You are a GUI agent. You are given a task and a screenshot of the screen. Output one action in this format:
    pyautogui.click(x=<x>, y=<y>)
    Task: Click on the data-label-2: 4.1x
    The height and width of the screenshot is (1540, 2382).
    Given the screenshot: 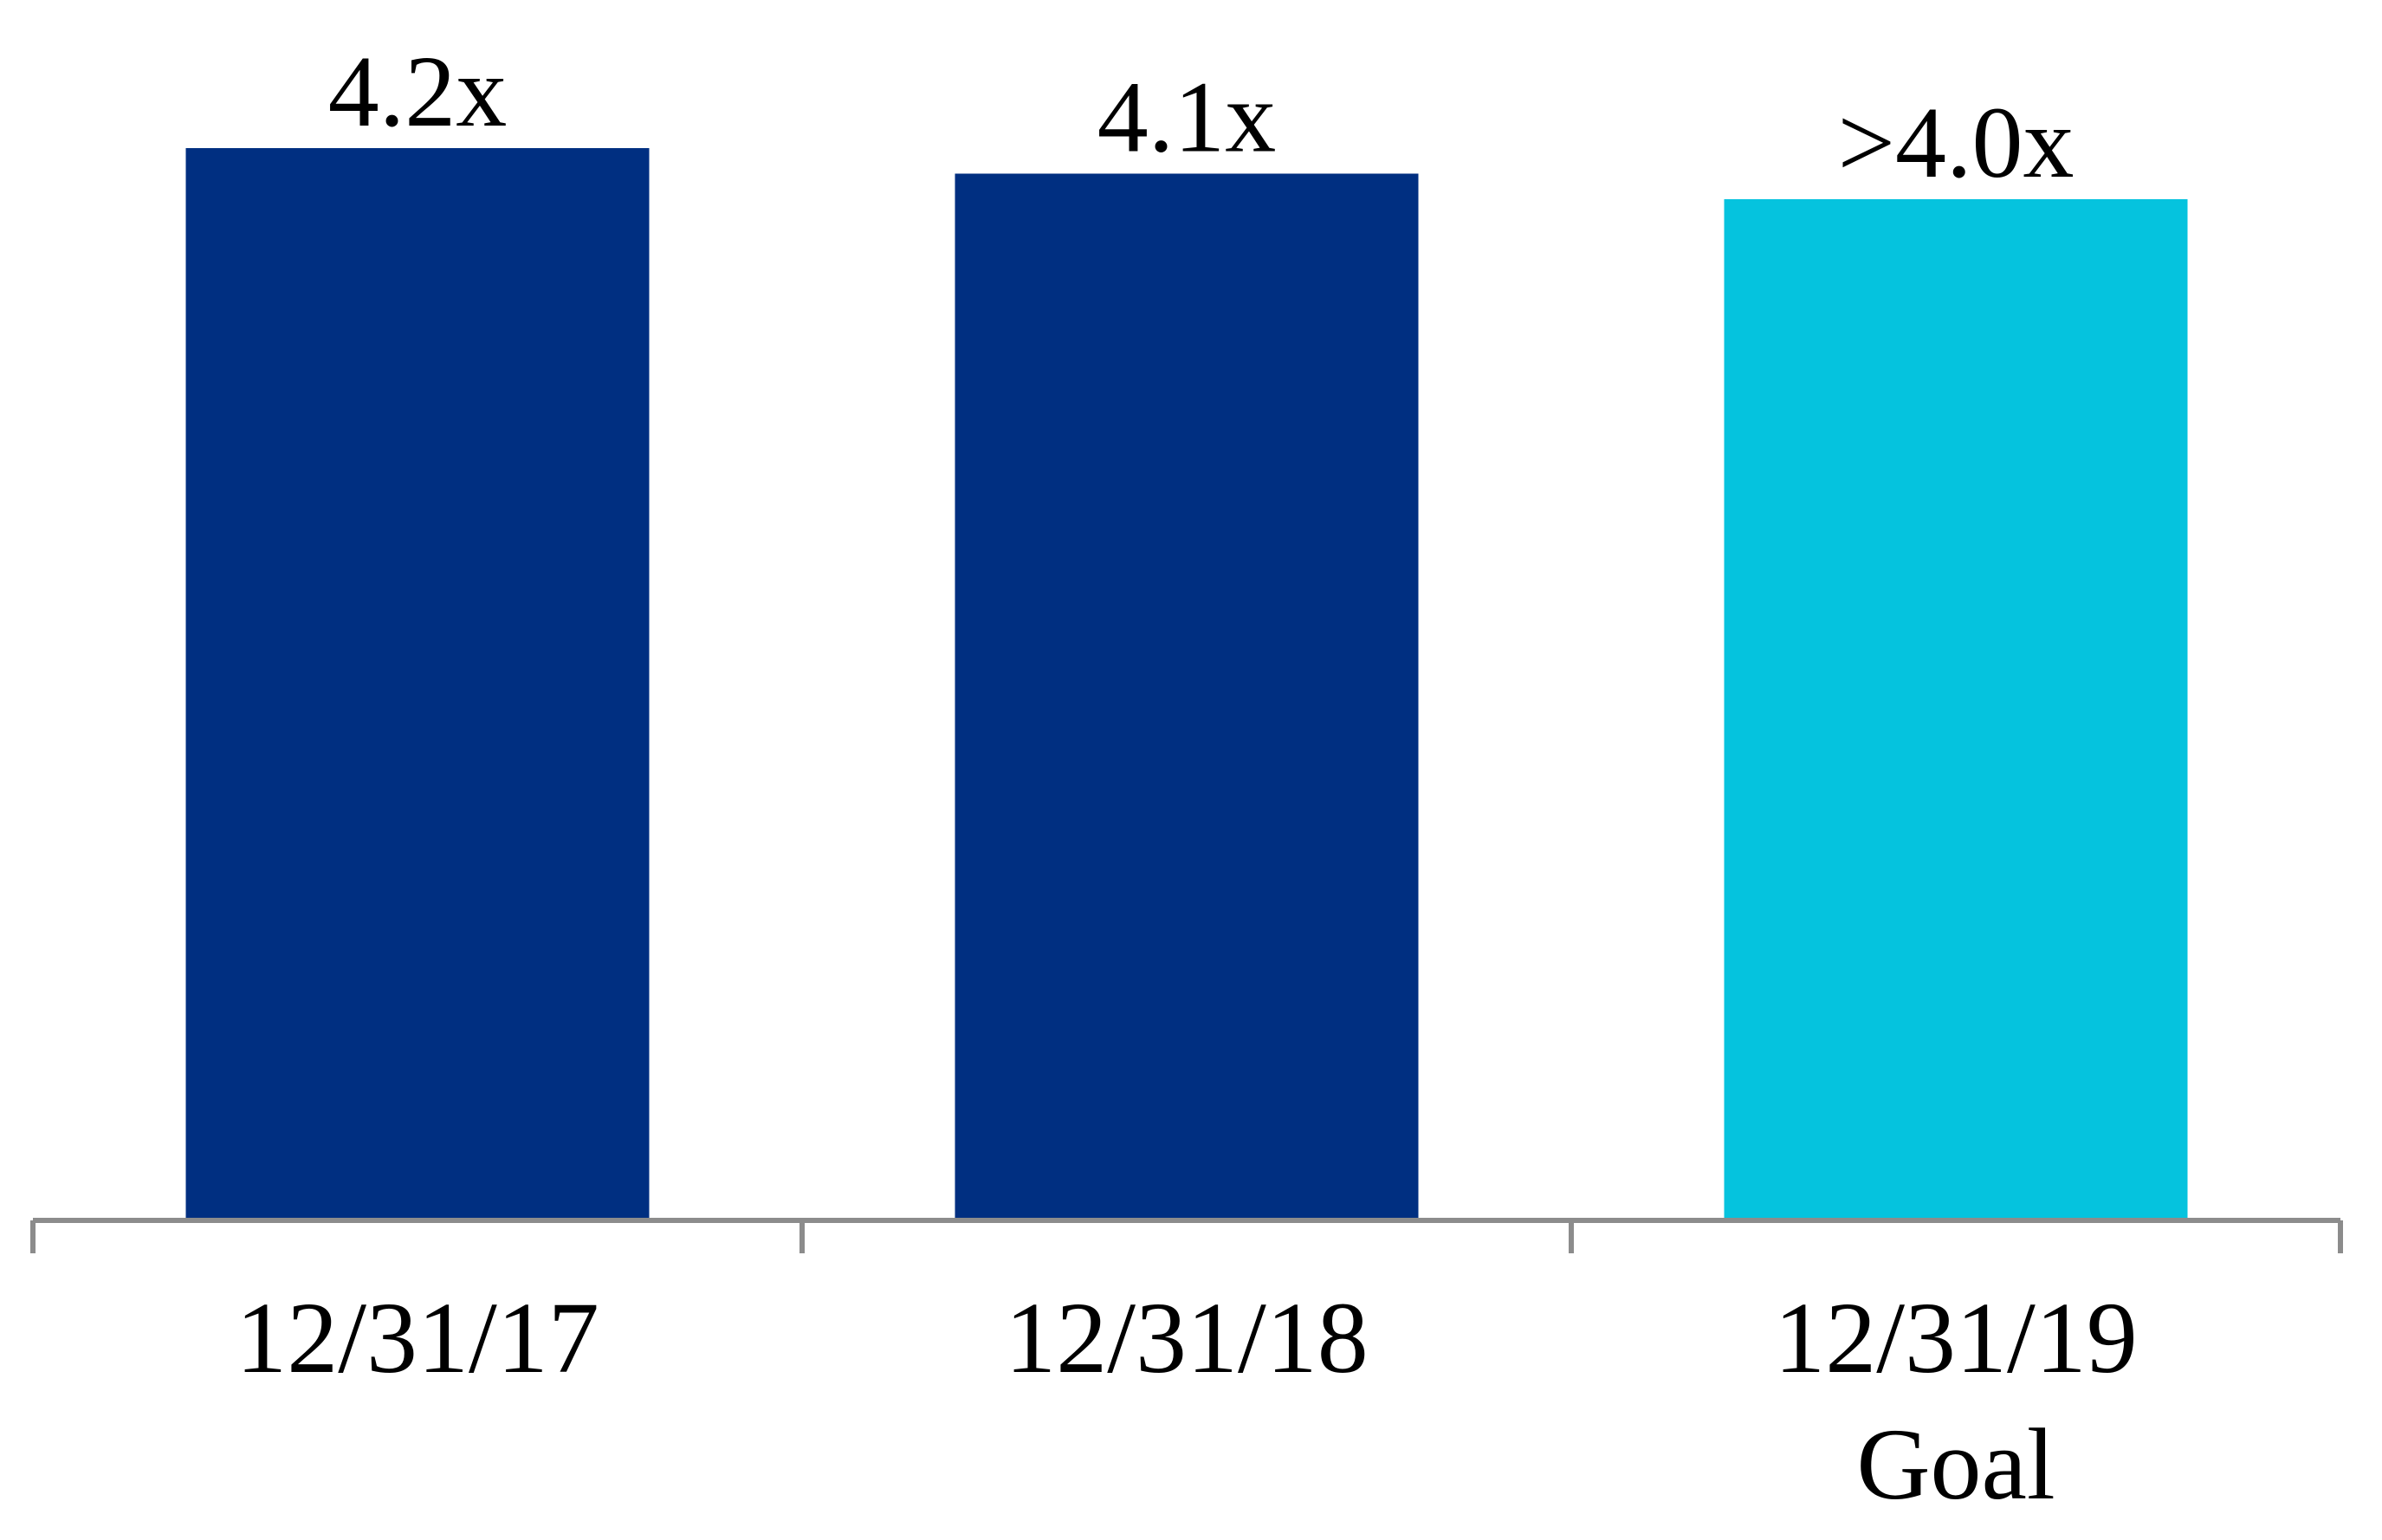 What is the action you would take?
    pyautogui.click(x=1187, y=116)
    